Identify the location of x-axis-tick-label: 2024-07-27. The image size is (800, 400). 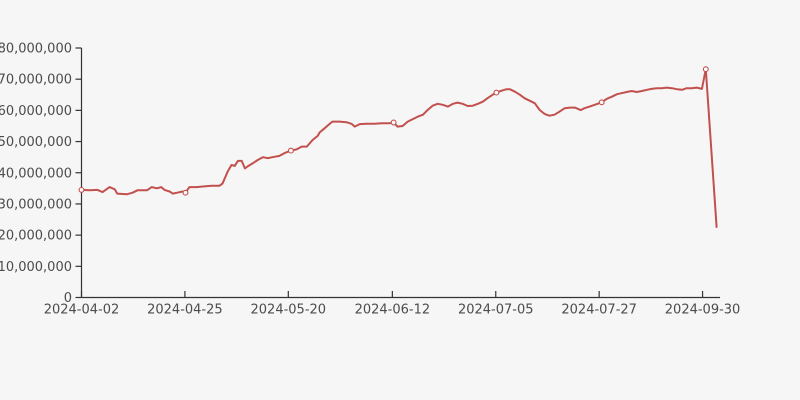
(599, 310).